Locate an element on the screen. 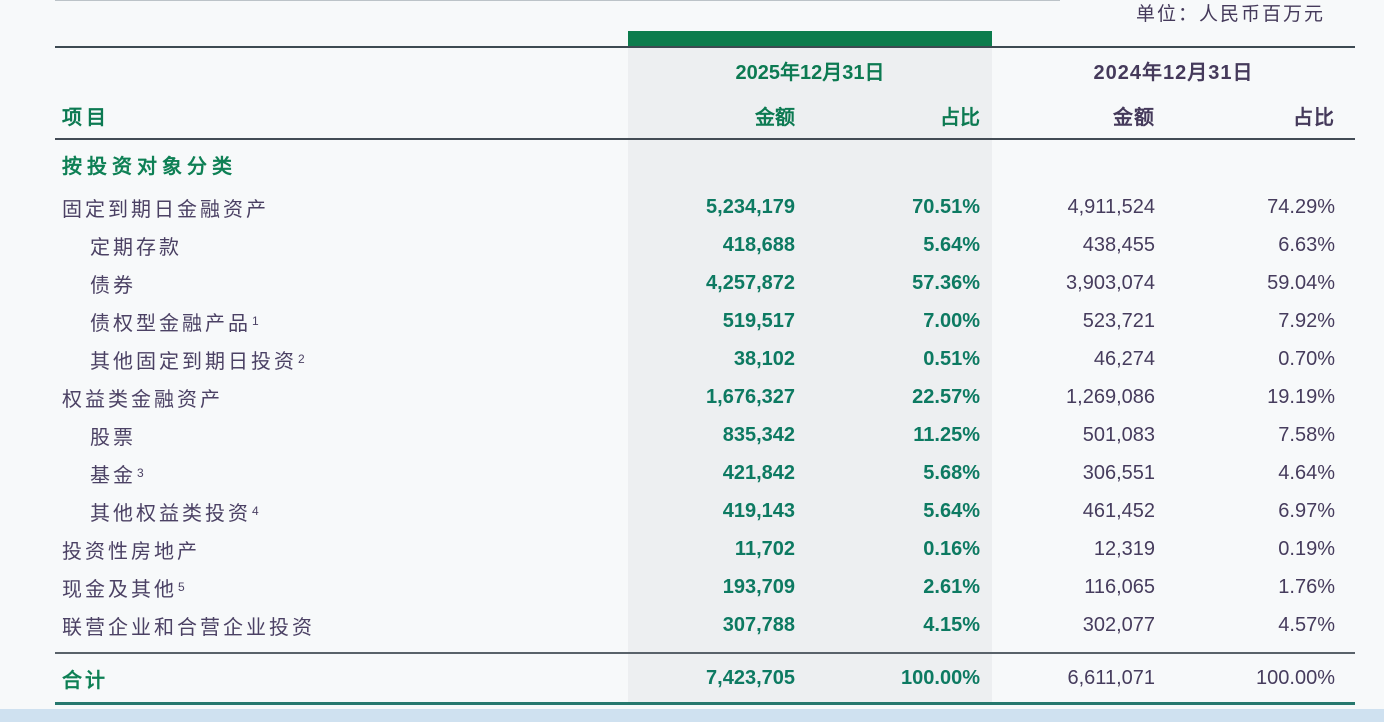 The height and width of the screenshot is (722, 1384). row-label-text: 投资性房地产 is located at coordinates (131, 551).